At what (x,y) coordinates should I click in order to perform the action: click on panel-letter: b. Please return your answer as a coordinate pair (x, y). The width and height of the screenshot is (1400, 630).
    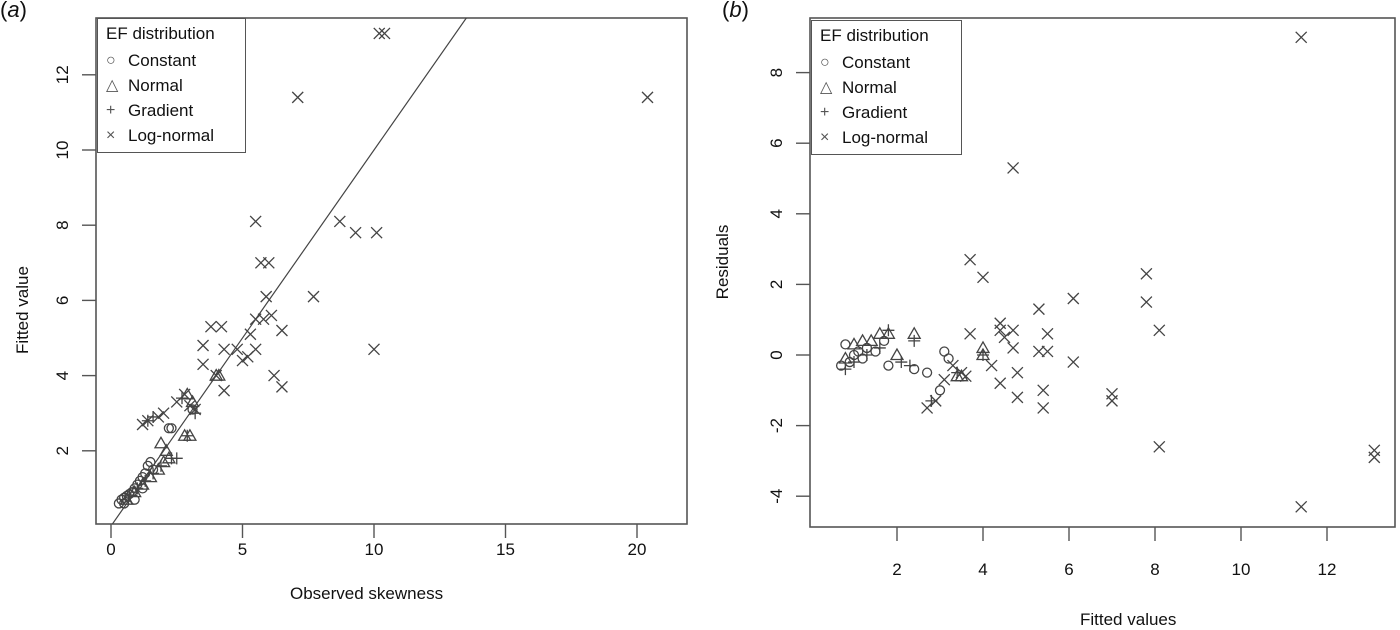
    Looking at the image, I should click on (735, 11).